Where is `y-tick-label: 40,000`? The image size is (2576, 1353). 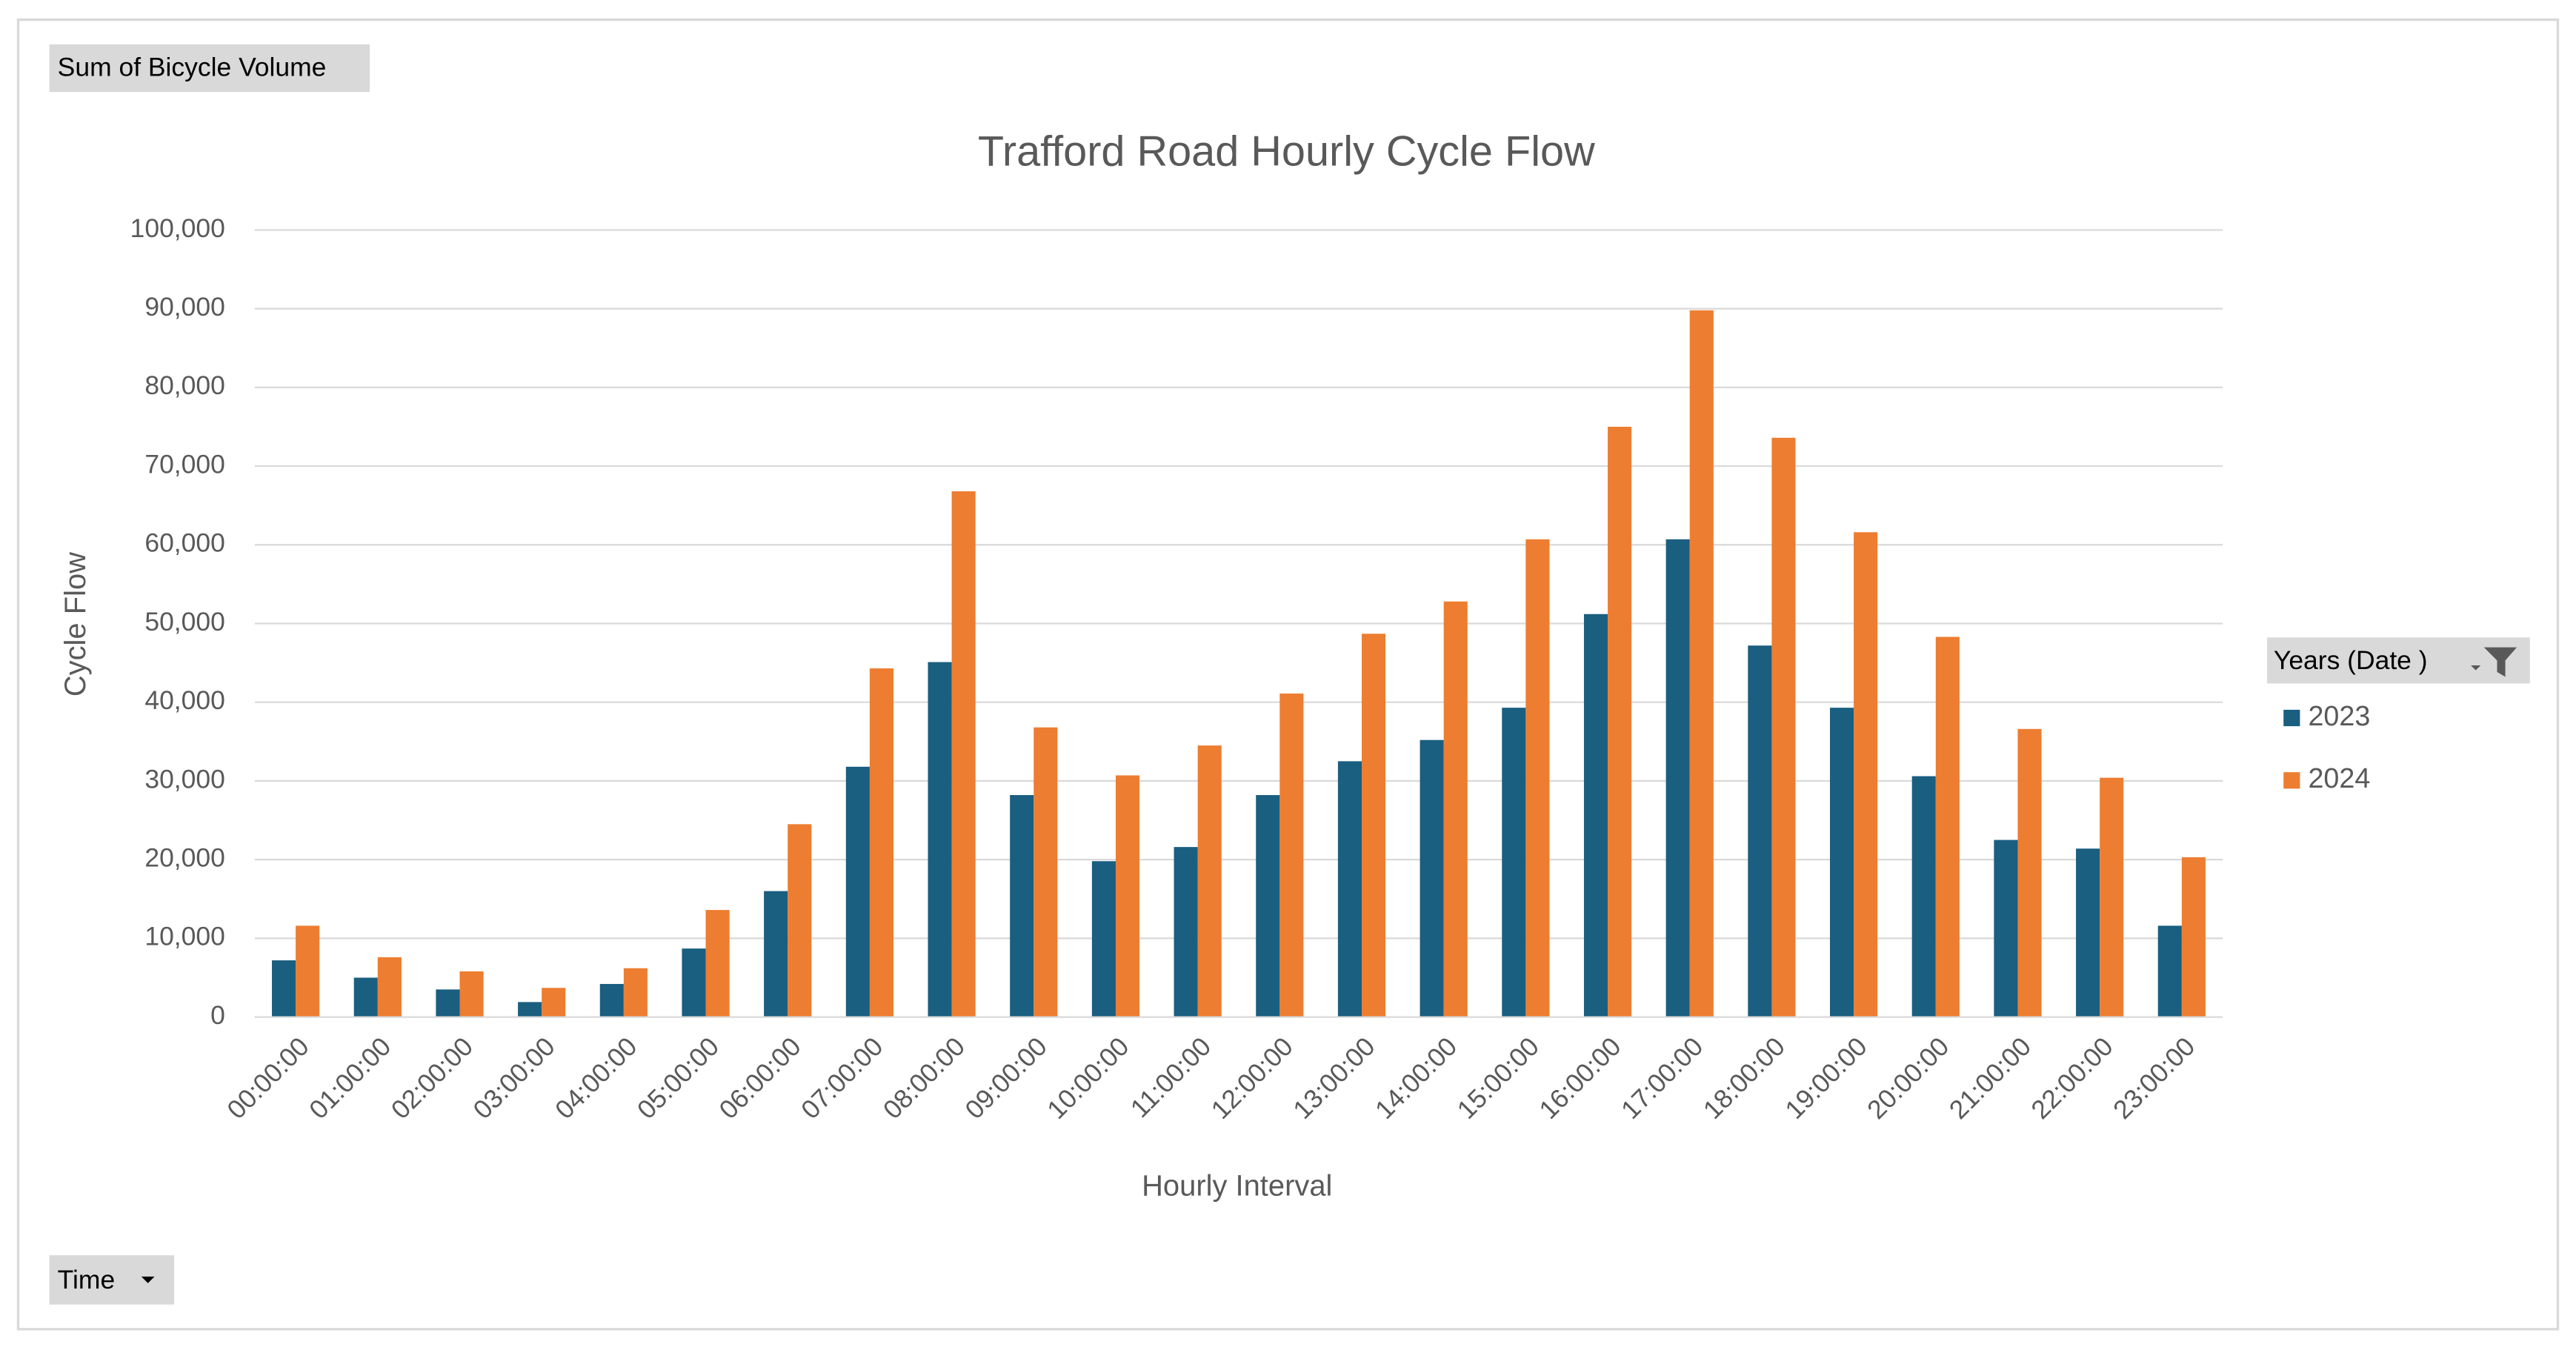
y-tick-label: 40,000 is located at coordinates (184, 700).